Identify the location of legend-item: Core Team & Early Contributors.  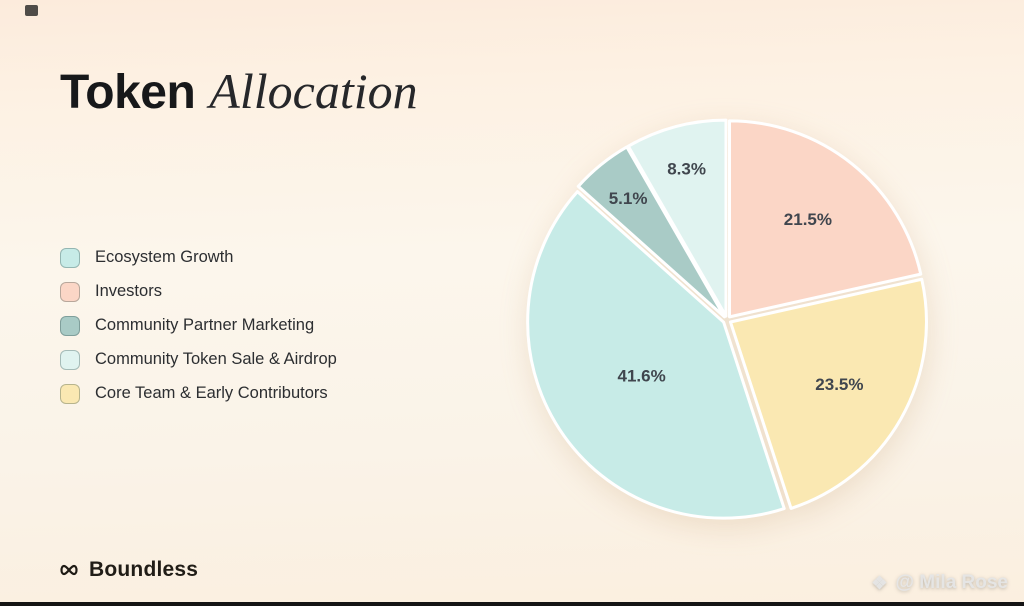
(198, 393).